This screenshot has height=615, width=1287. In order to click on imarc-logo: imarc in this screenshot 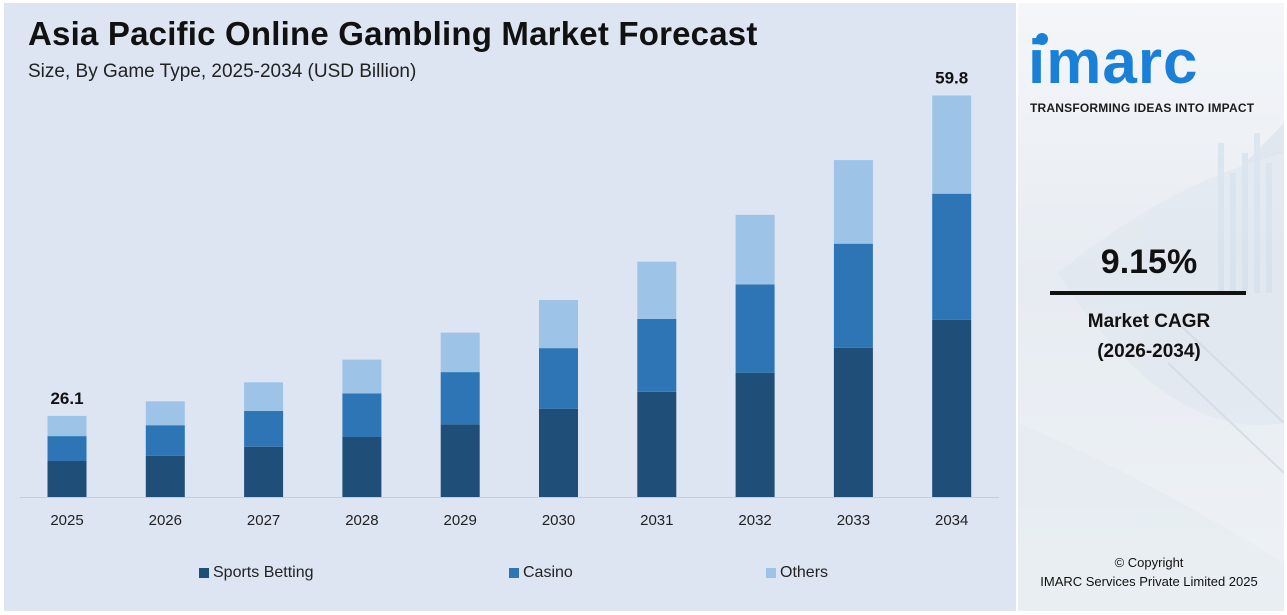, I will do `click(1153, 62)`.